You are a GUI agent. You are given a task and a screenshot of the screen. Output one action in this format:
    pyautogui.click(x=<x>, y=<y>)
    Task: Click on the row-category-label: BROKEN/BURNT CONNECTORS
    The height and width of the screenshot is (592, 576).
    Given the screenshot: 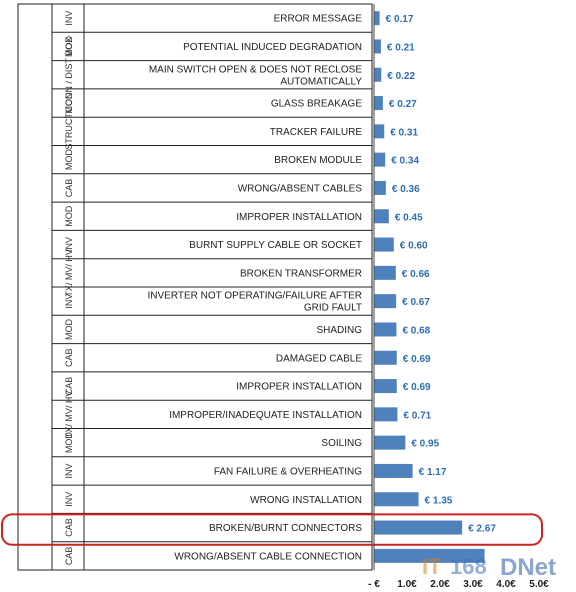 What is the action you would take?
    pyautogui.click(x=285, y=528)
    